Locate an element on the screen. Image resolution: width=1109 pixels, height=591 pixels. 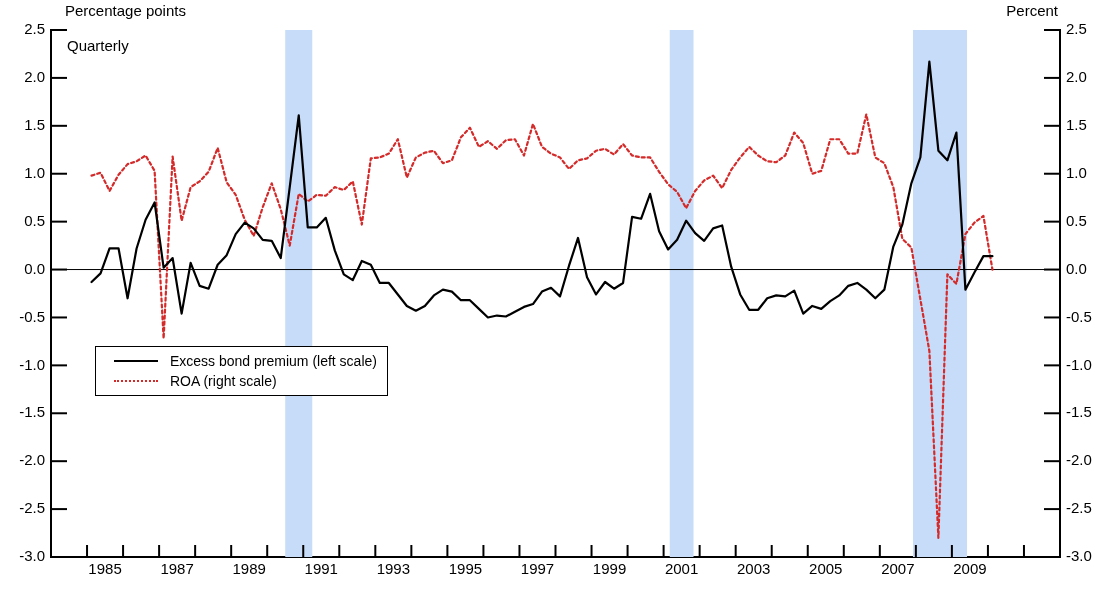
y-tick-label: 0.0 is located at coordinates (34, 268).